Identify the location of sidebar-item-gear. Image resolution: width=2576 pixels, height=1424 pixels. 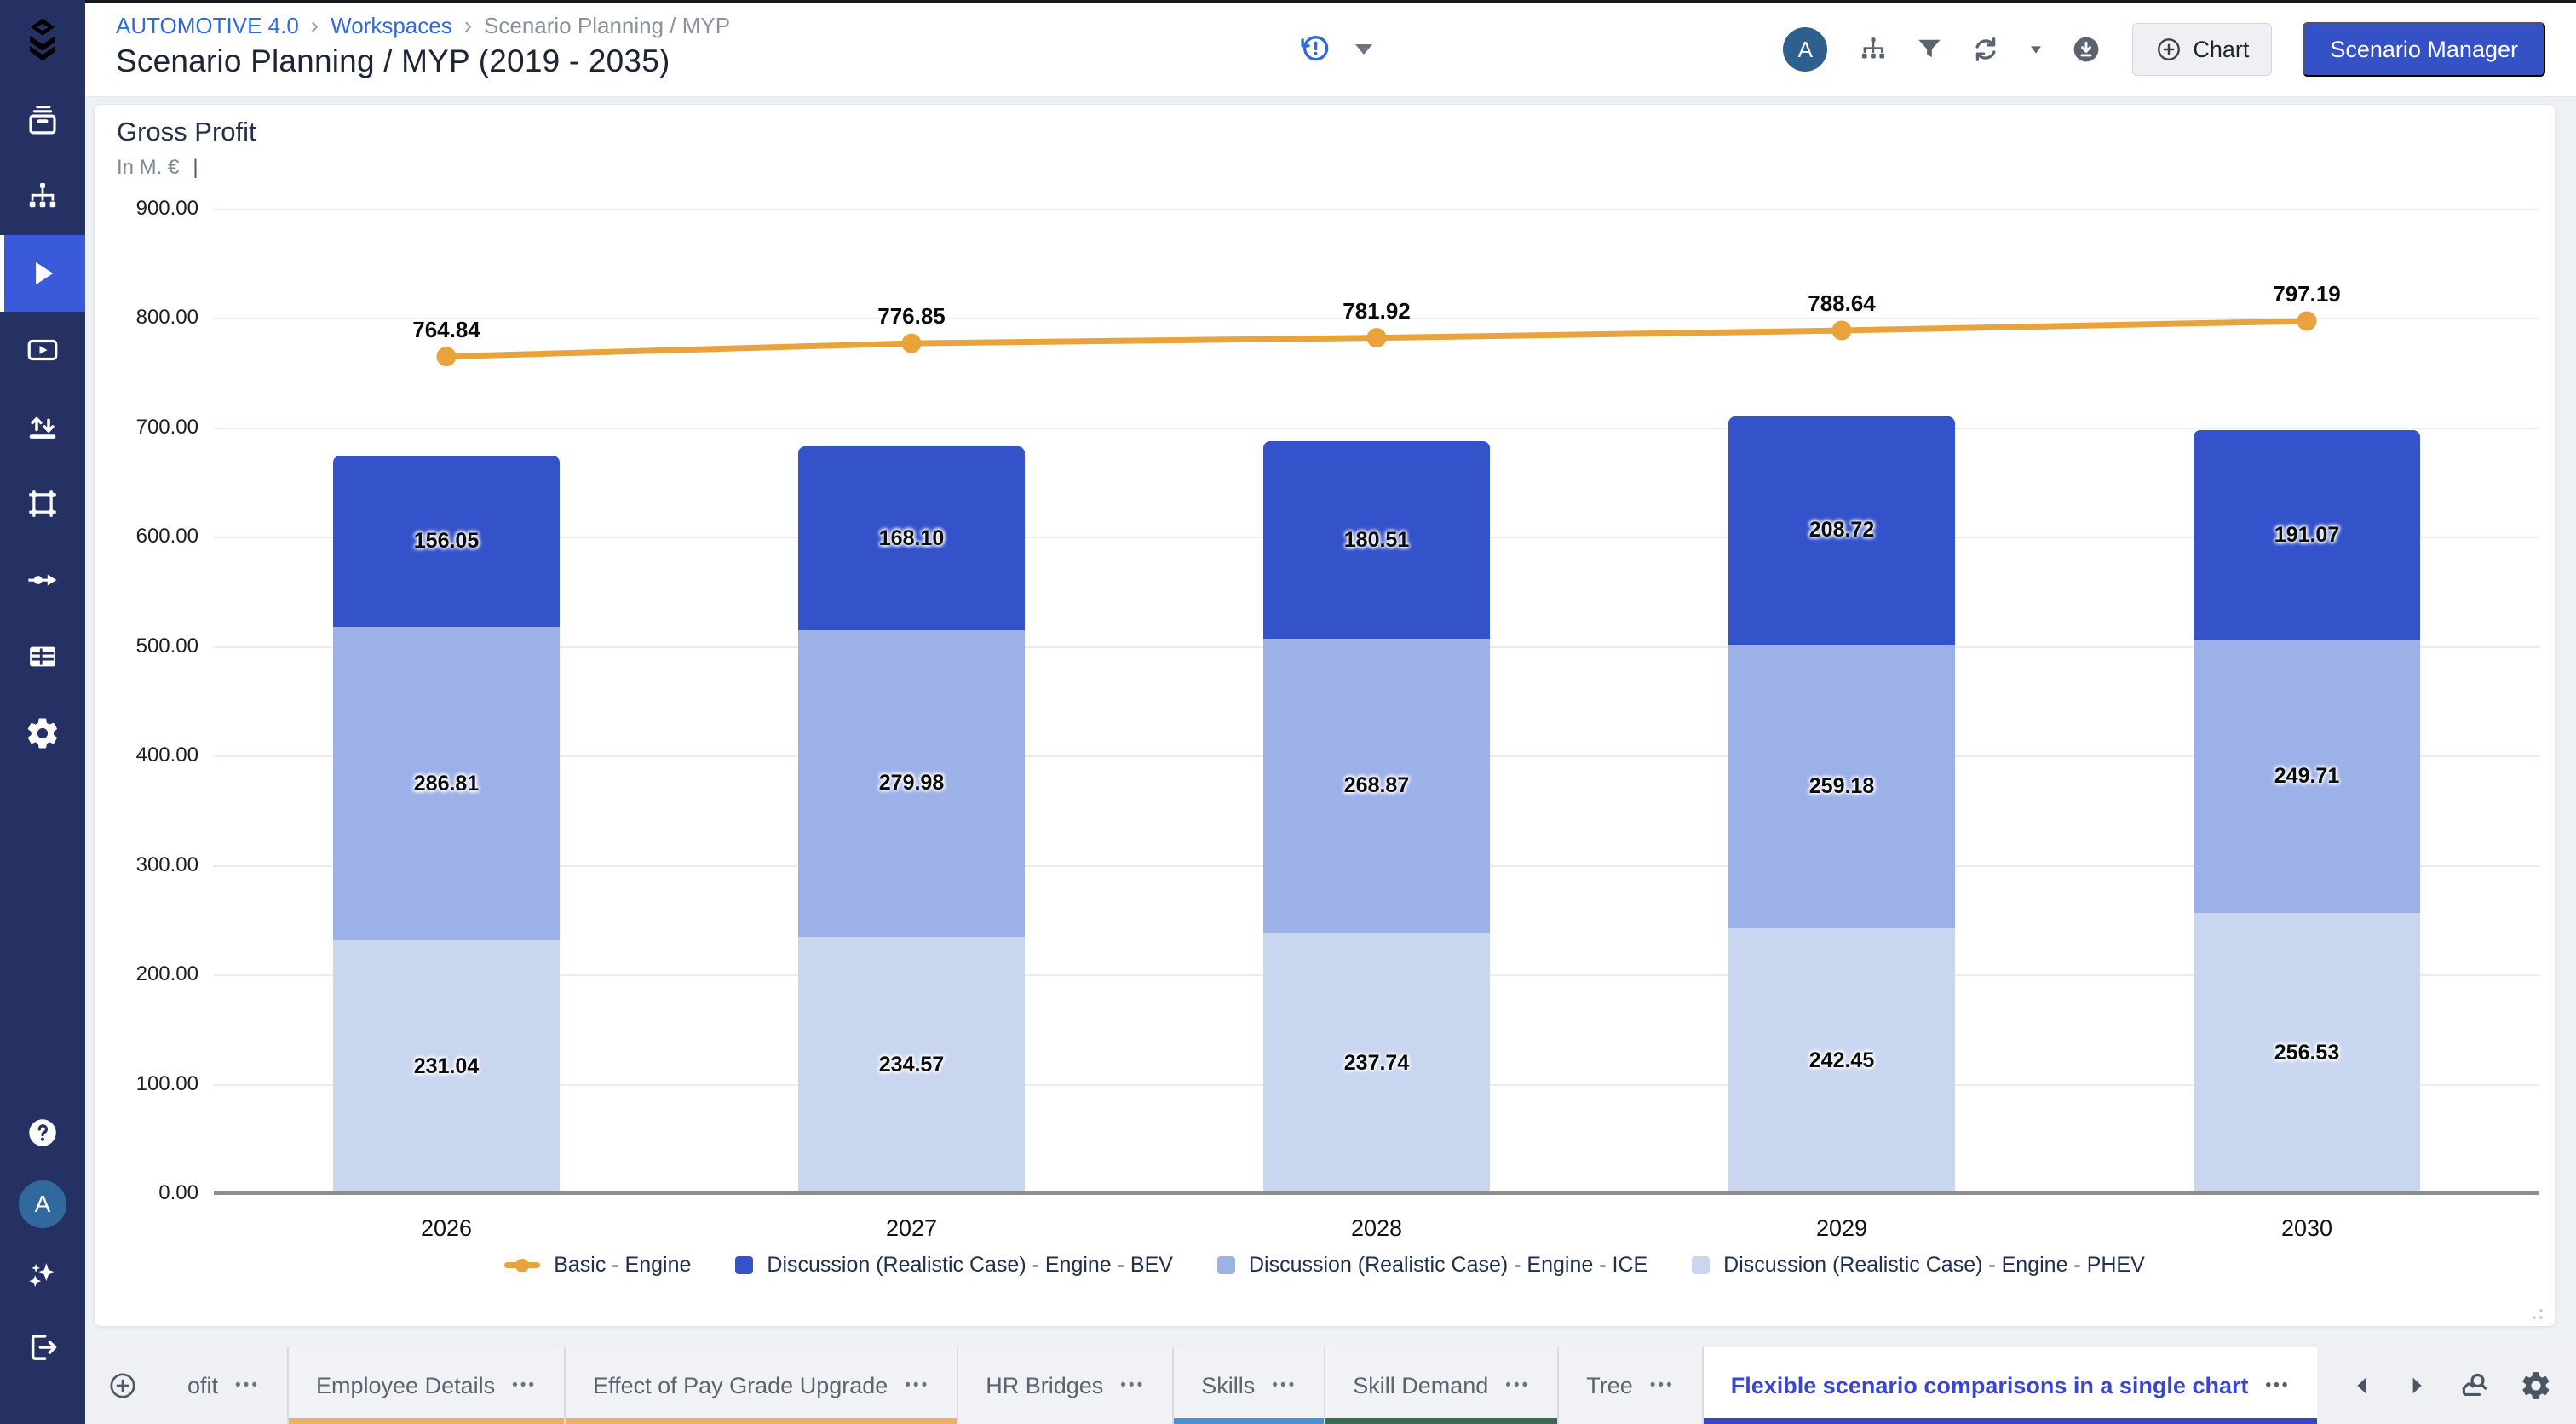
(43, 734).